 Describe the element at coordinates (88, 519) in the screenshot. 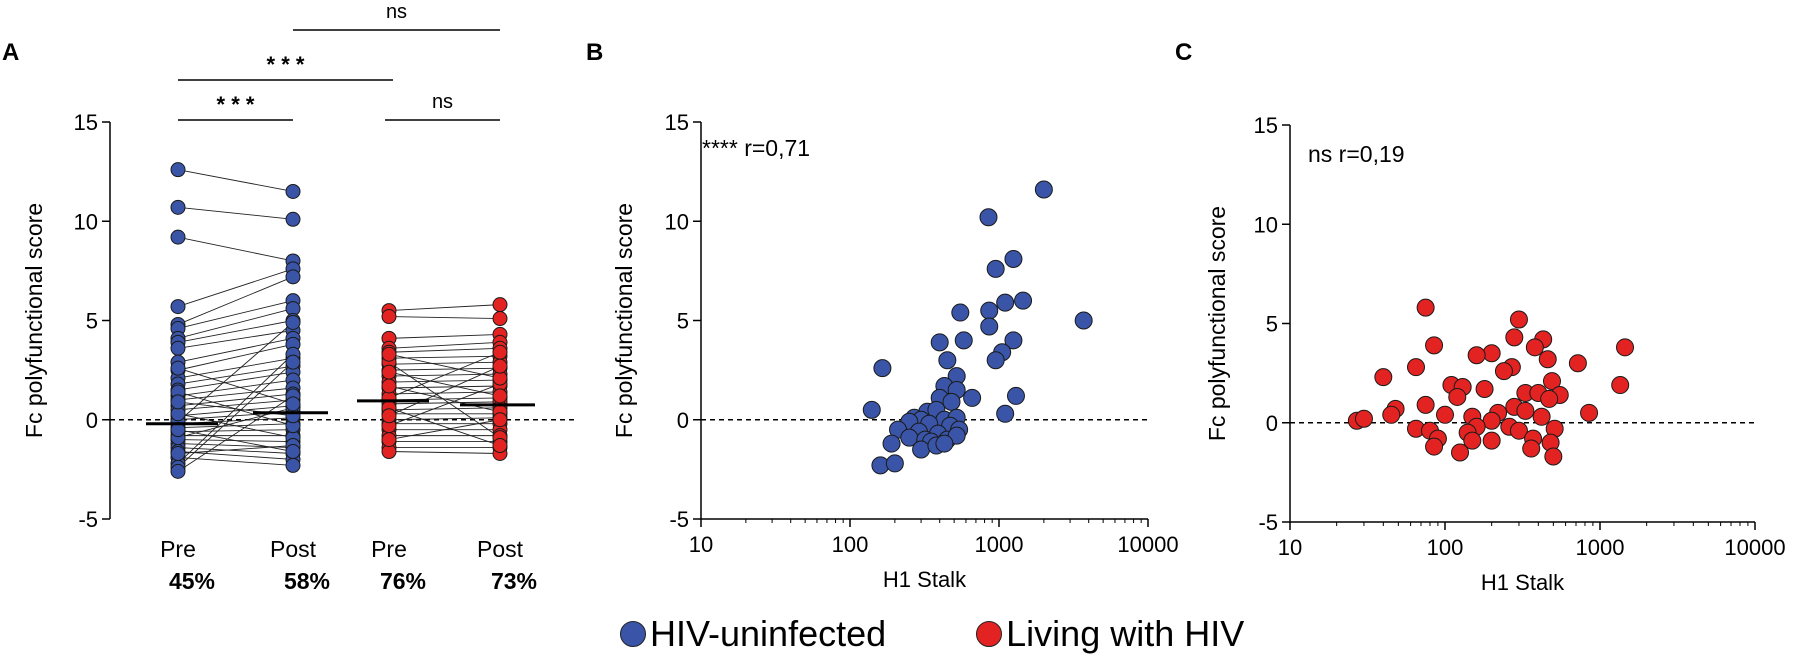

I see `y-tick-label: -5` at that location.